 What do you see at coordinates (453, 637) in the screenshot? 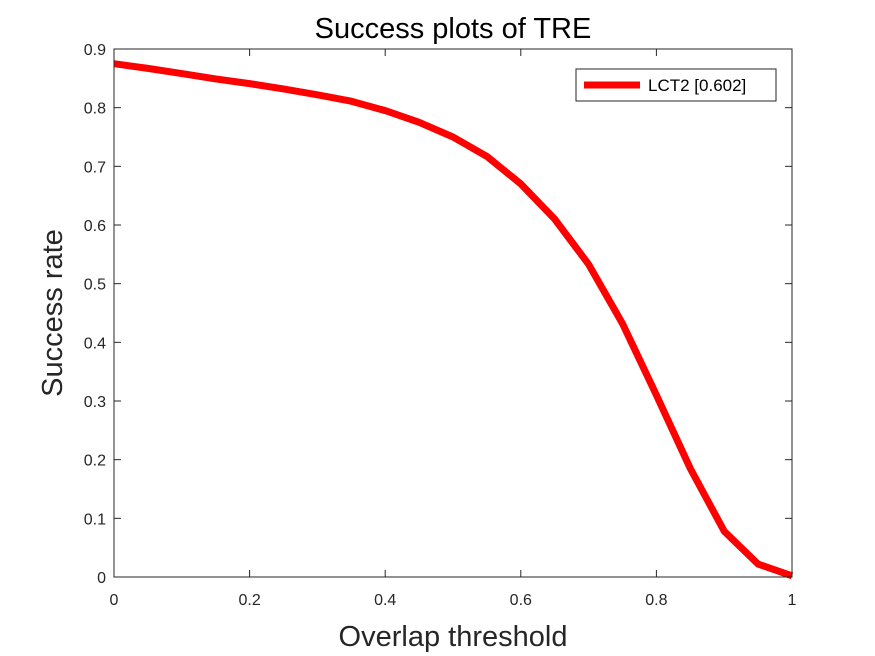
I see `x-axis-title: Overlap threshold` at bounding box center [453, 637].